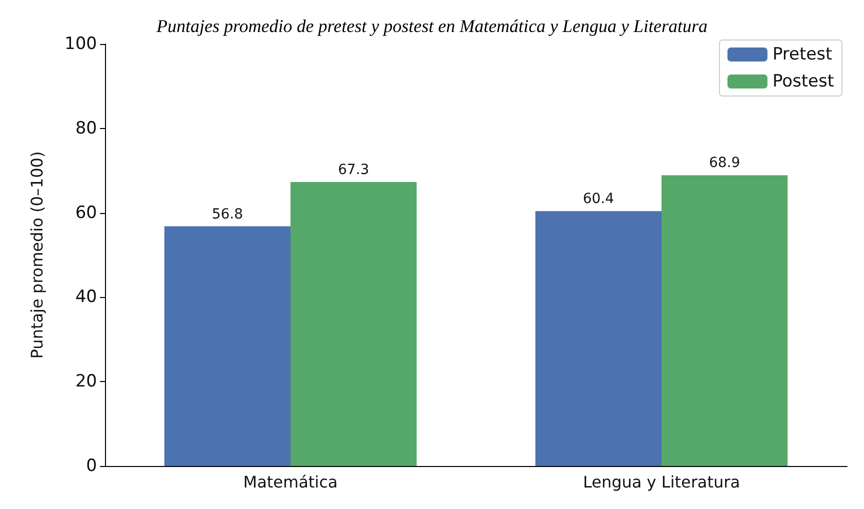 The width and height of the screenshot is (864, 509). Describe the element at coordinates (724, 163) in the screenshot. I see `data-label: 68.9` at that location.